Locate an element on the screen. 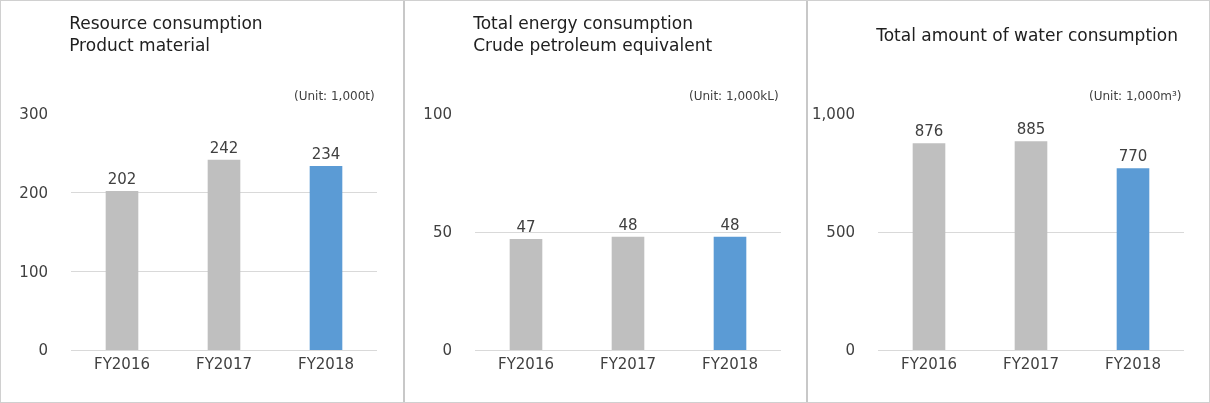 The height and width of the screenshot is (403, 1210). y-tick-label: 50 is located at coordinates (442, 232).